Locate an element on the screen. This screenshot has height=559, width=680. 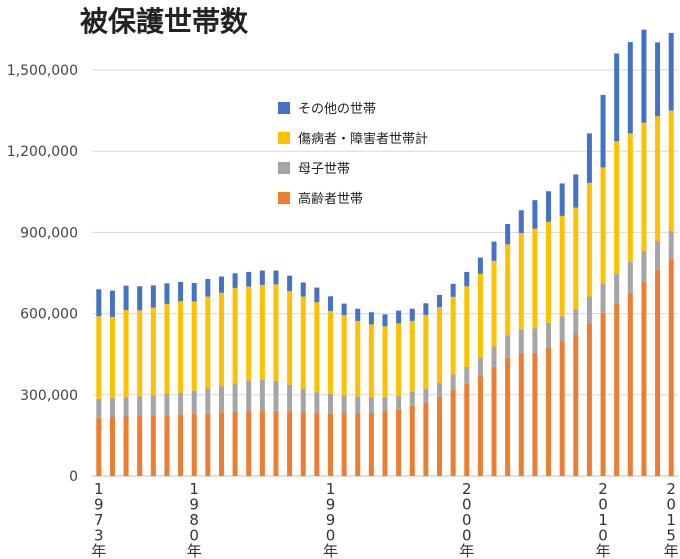
y-tick-label: 0 is located at coordinates (73, 477).